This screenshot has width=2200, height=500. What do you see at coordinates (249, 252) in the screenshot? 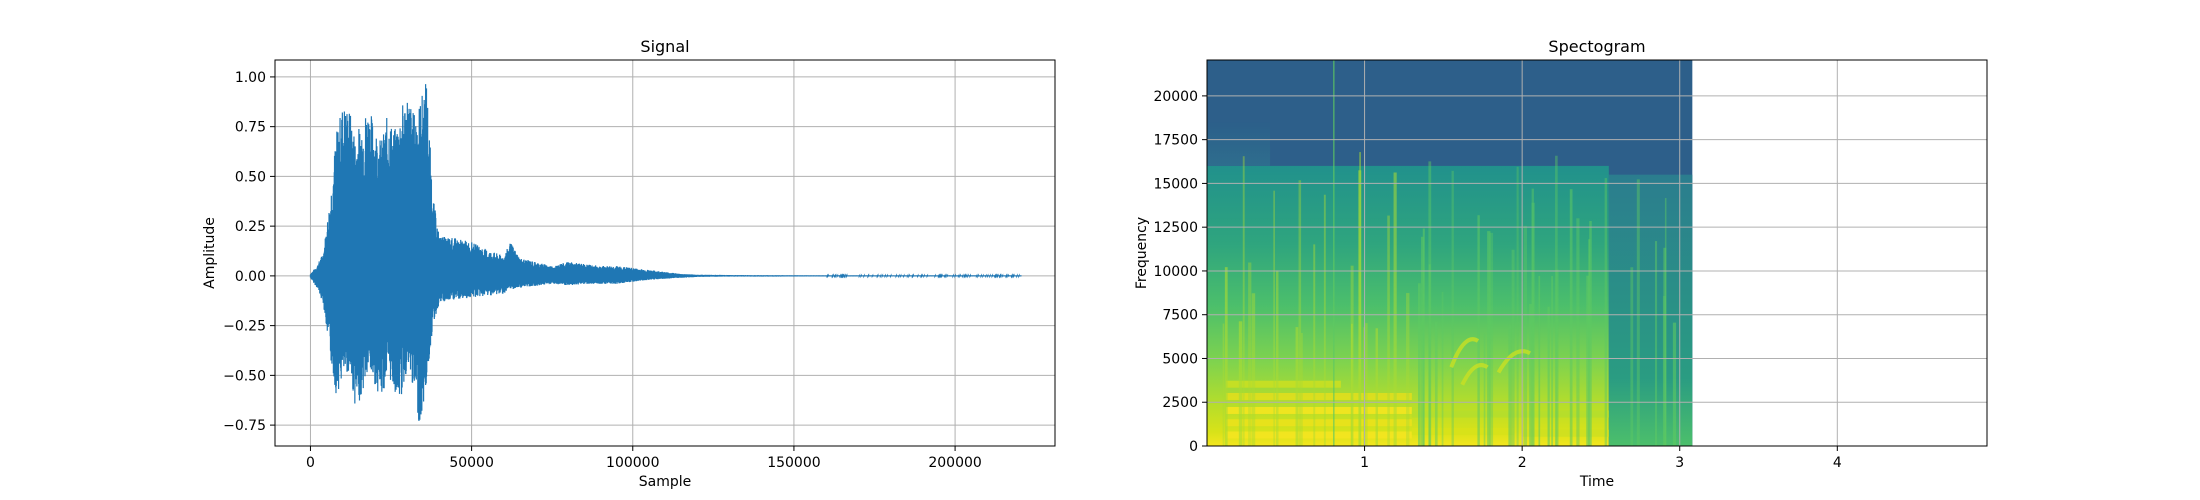
I see `signal-y-ticks: −0.75 −0.50 −0.25 0.00 0.25 0.50 0.75 1.00` at bounding box center [249, 252].